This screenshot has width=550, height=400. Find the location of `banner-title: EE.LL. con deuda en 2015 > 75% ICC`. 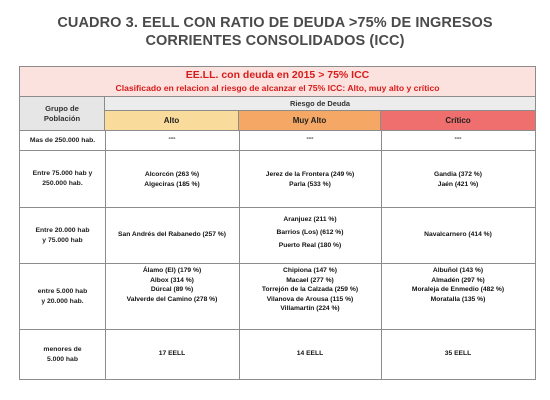

banner-title: EE.LL. con deuda en 2015 > 75% ICC is located at coordinates (277, 75).